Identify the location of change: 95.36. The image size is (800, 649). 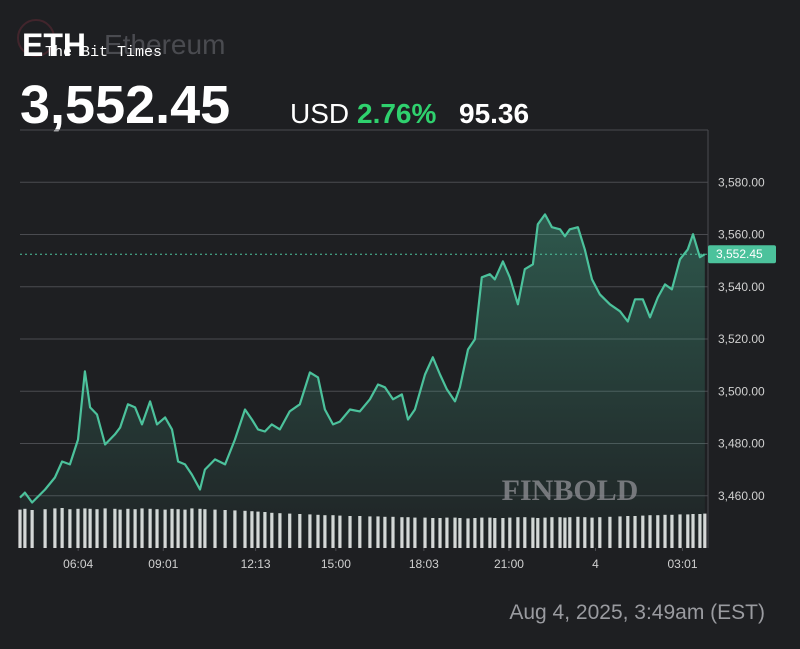
(494, 113).